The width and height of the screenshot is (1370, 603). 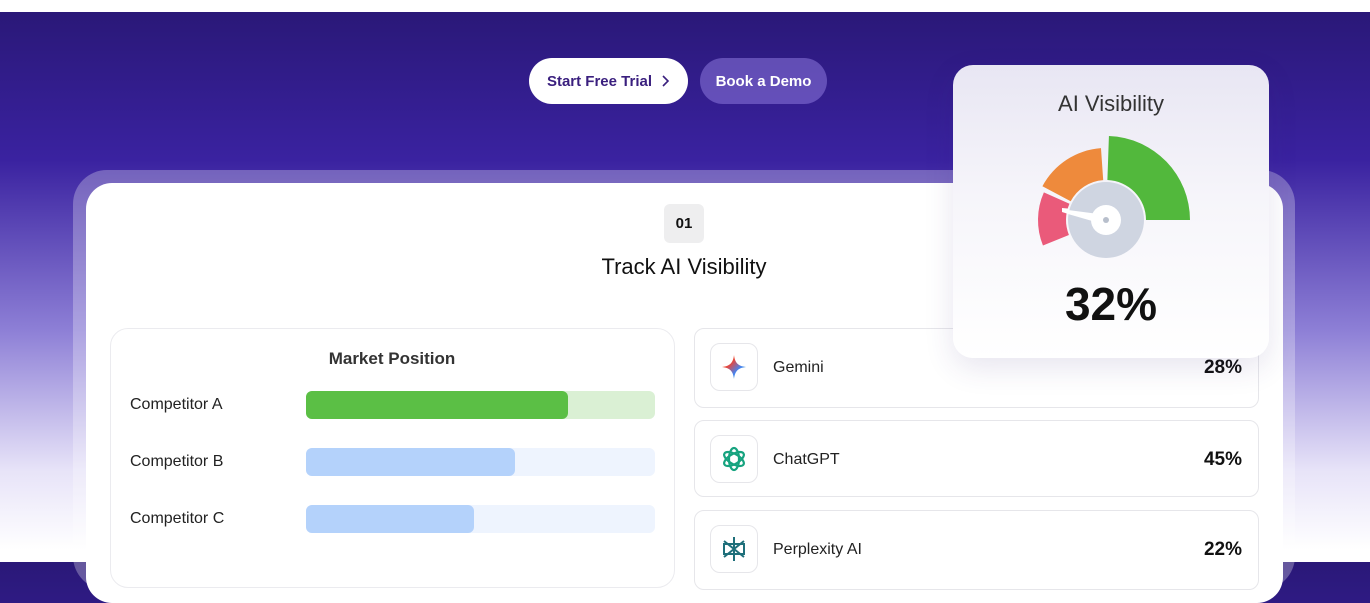 What do you see at coordinates (666, 81) in the screenshot?
I see `chevron-icon` at bounding box center [666, 81].